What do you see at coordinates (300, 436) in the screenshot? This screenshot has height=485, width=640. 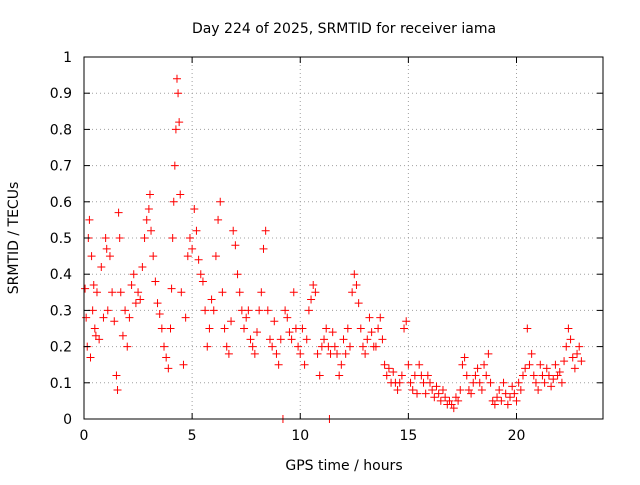 I see `x-tick-label: 10` at bounding box center [300, 436].